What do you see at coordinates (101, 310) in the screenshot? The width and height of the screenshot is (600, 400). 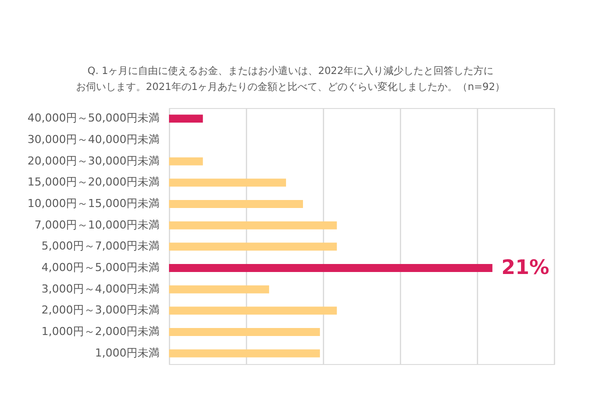 I see `y-tick-label: 2,000円～3,000円未満` at bounding box center [101, 310].